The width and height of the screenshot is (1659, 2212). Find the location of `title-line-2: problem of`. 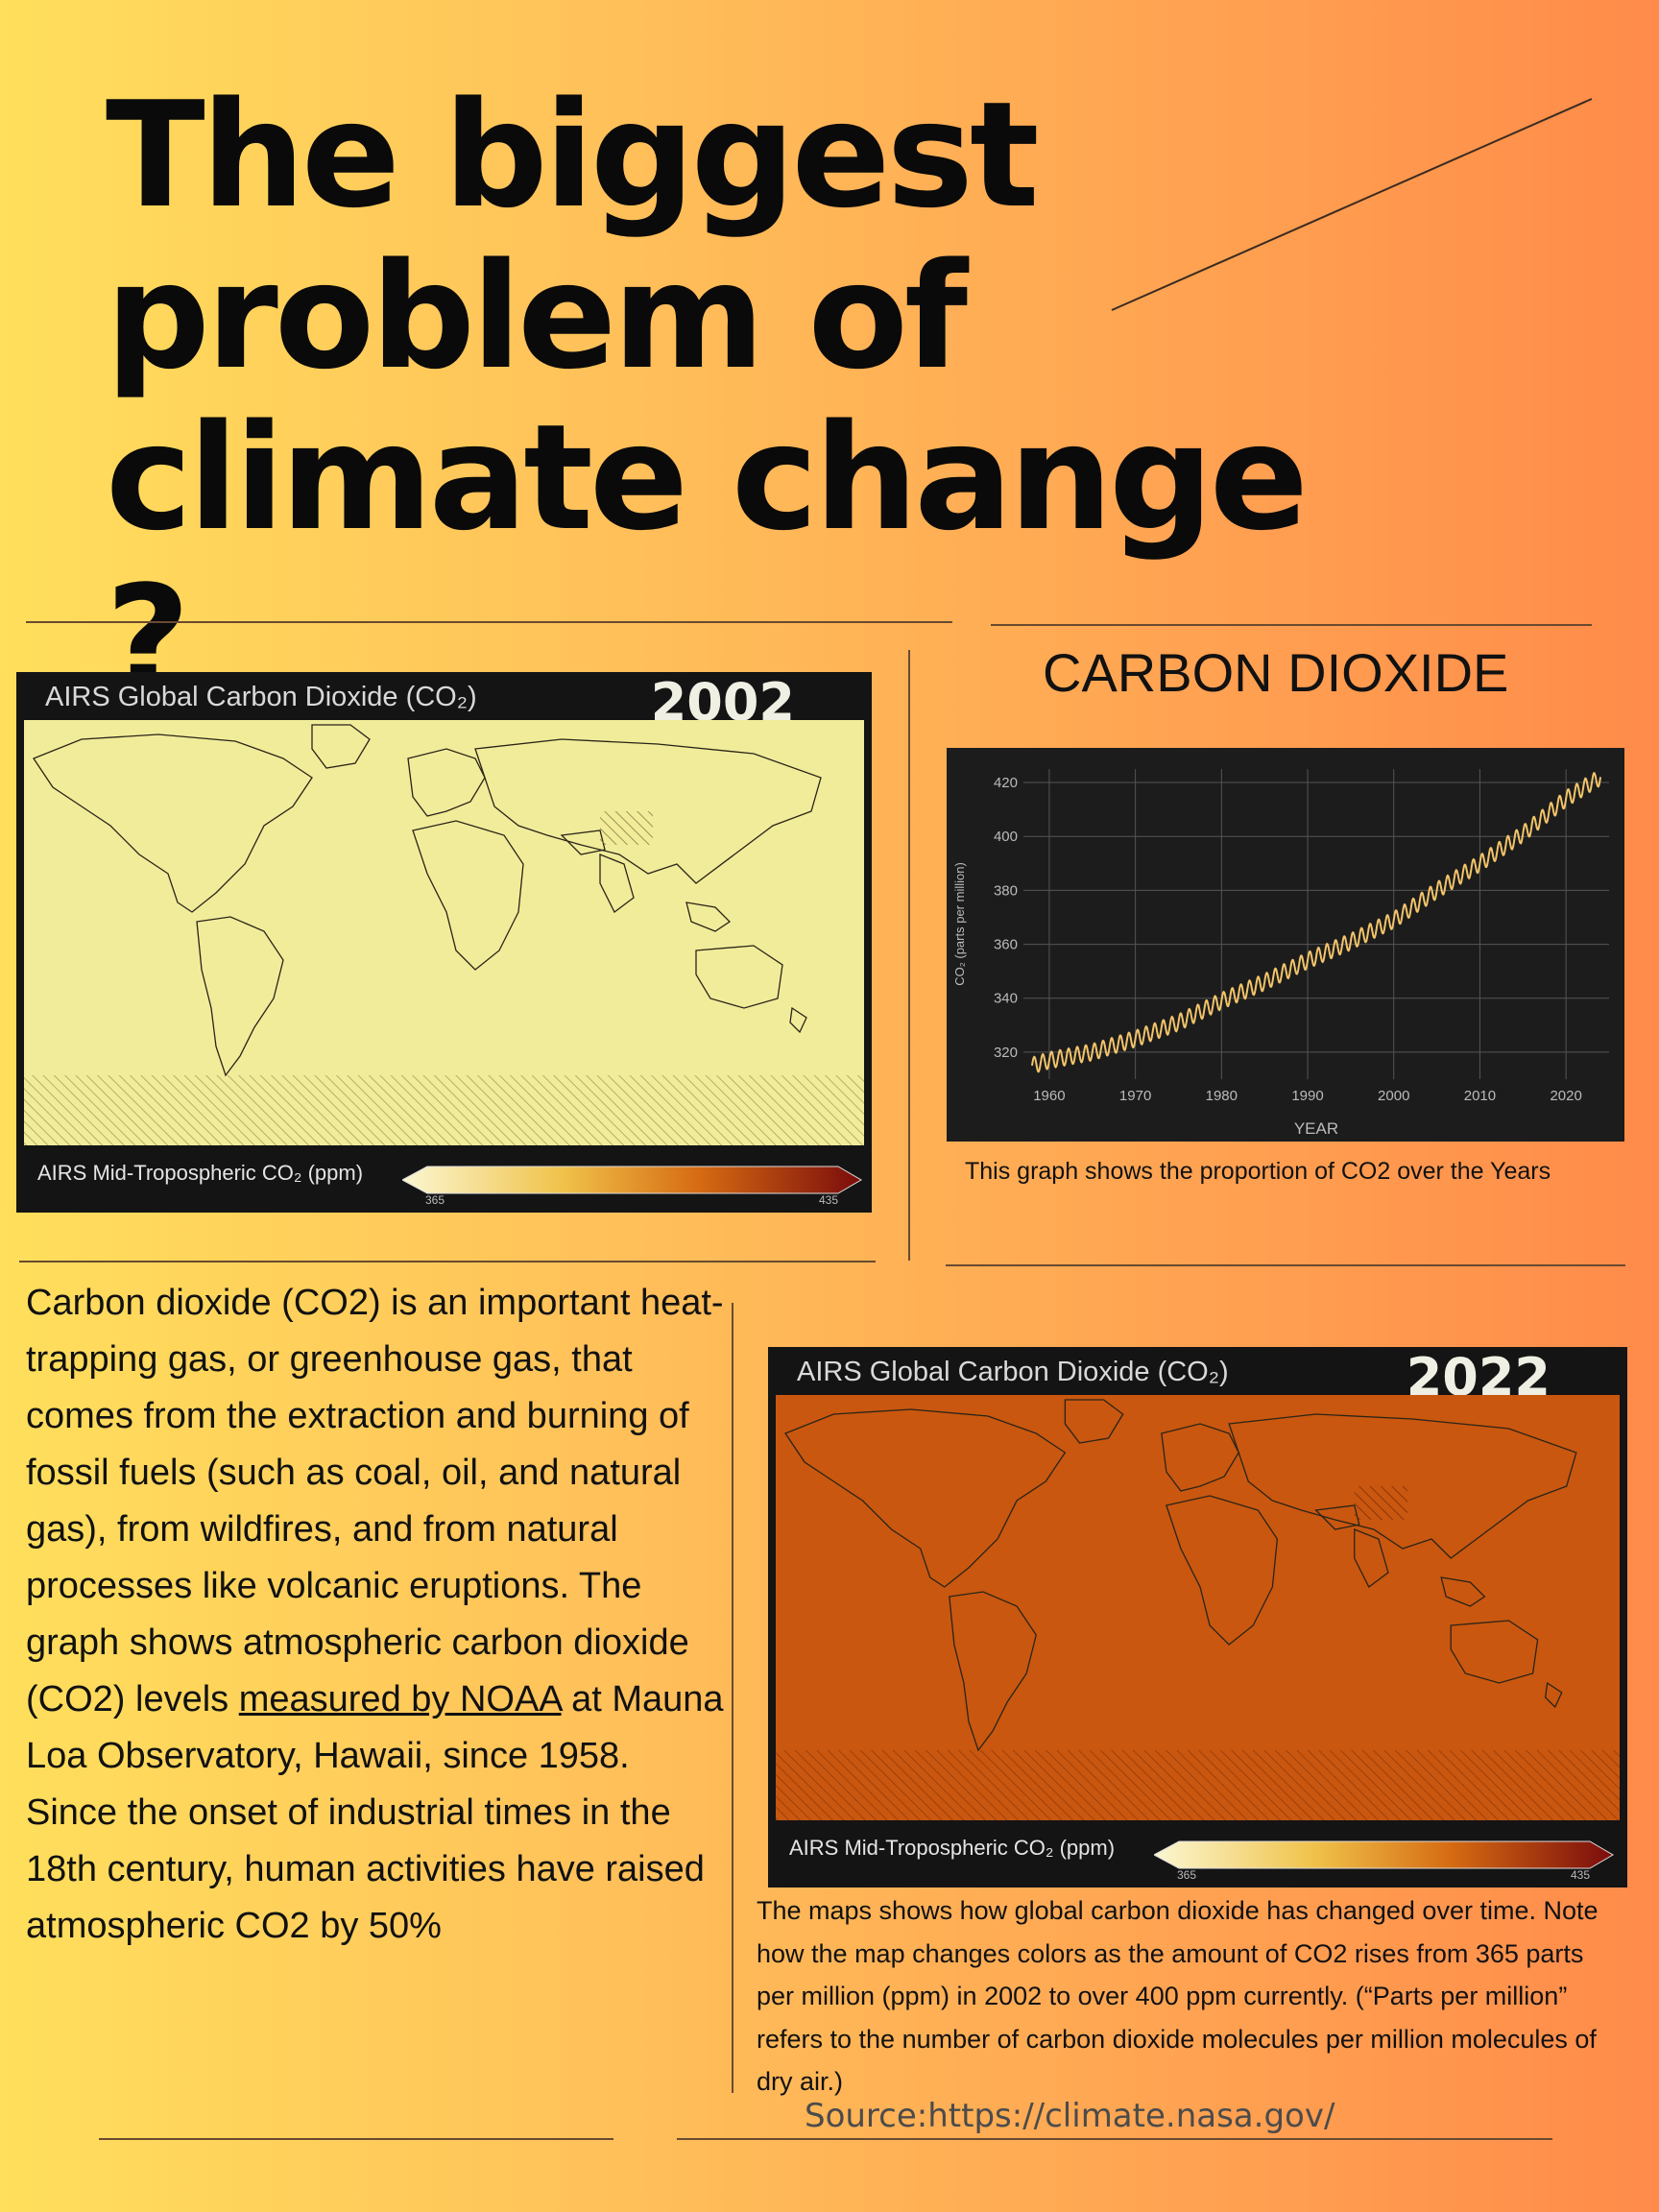

title-line-2: problem of is located at coordinates (537, 316).